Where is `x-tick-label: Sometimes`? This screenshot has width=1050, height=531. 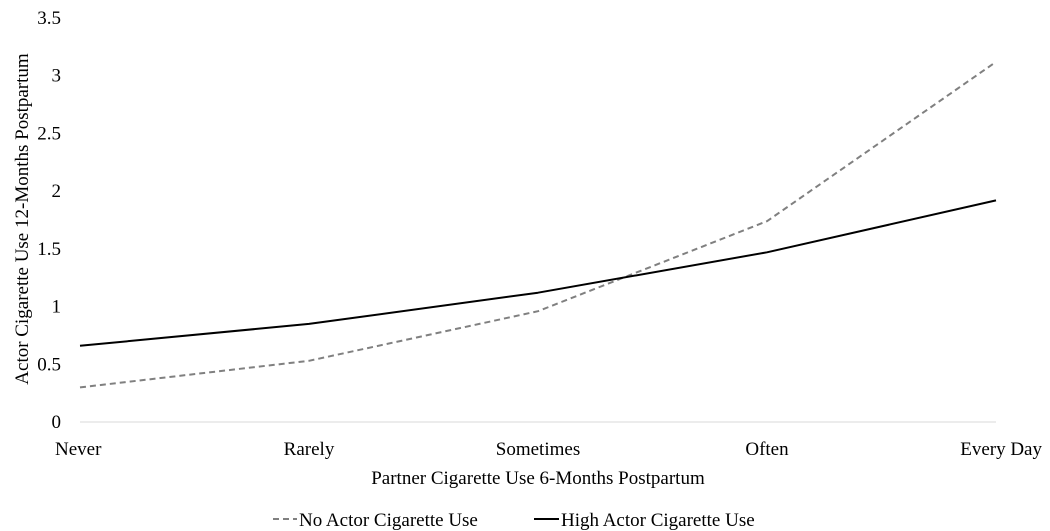 x-tick-label: Sometimes is located at coordinates (538, 449).